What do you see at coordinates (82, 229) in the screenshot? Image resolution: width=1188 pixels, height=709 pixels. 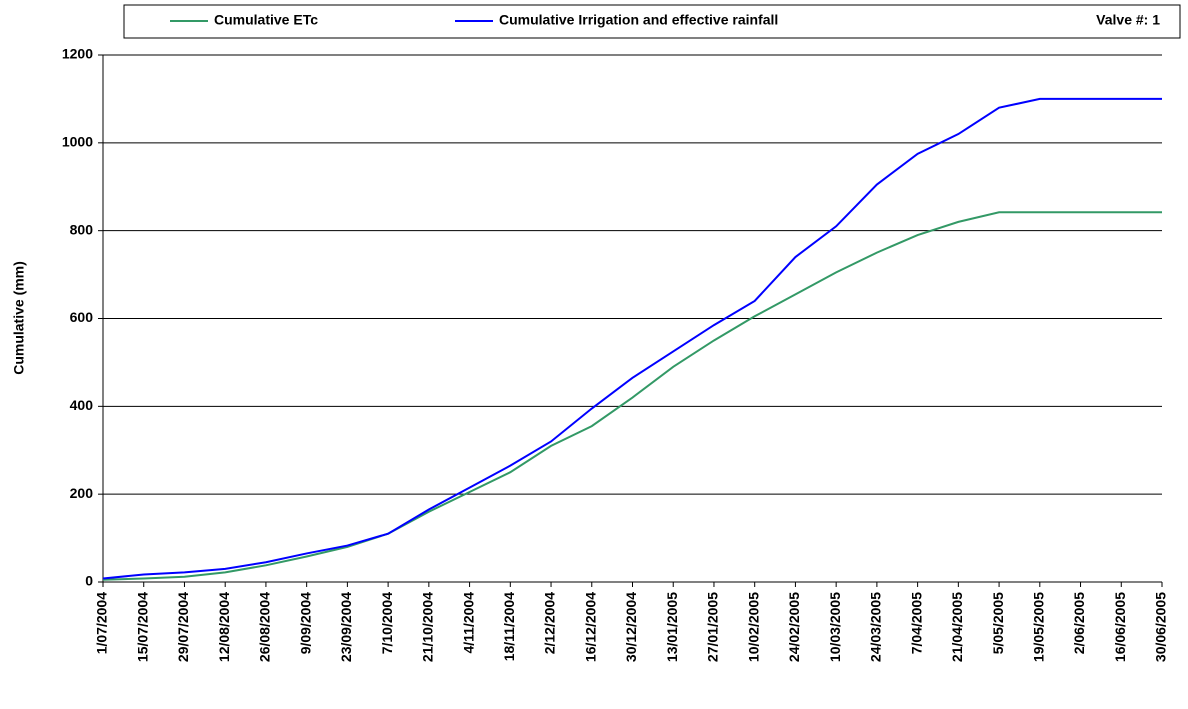 I see `y-tick-label: 800` at bounding box center [82, 229].